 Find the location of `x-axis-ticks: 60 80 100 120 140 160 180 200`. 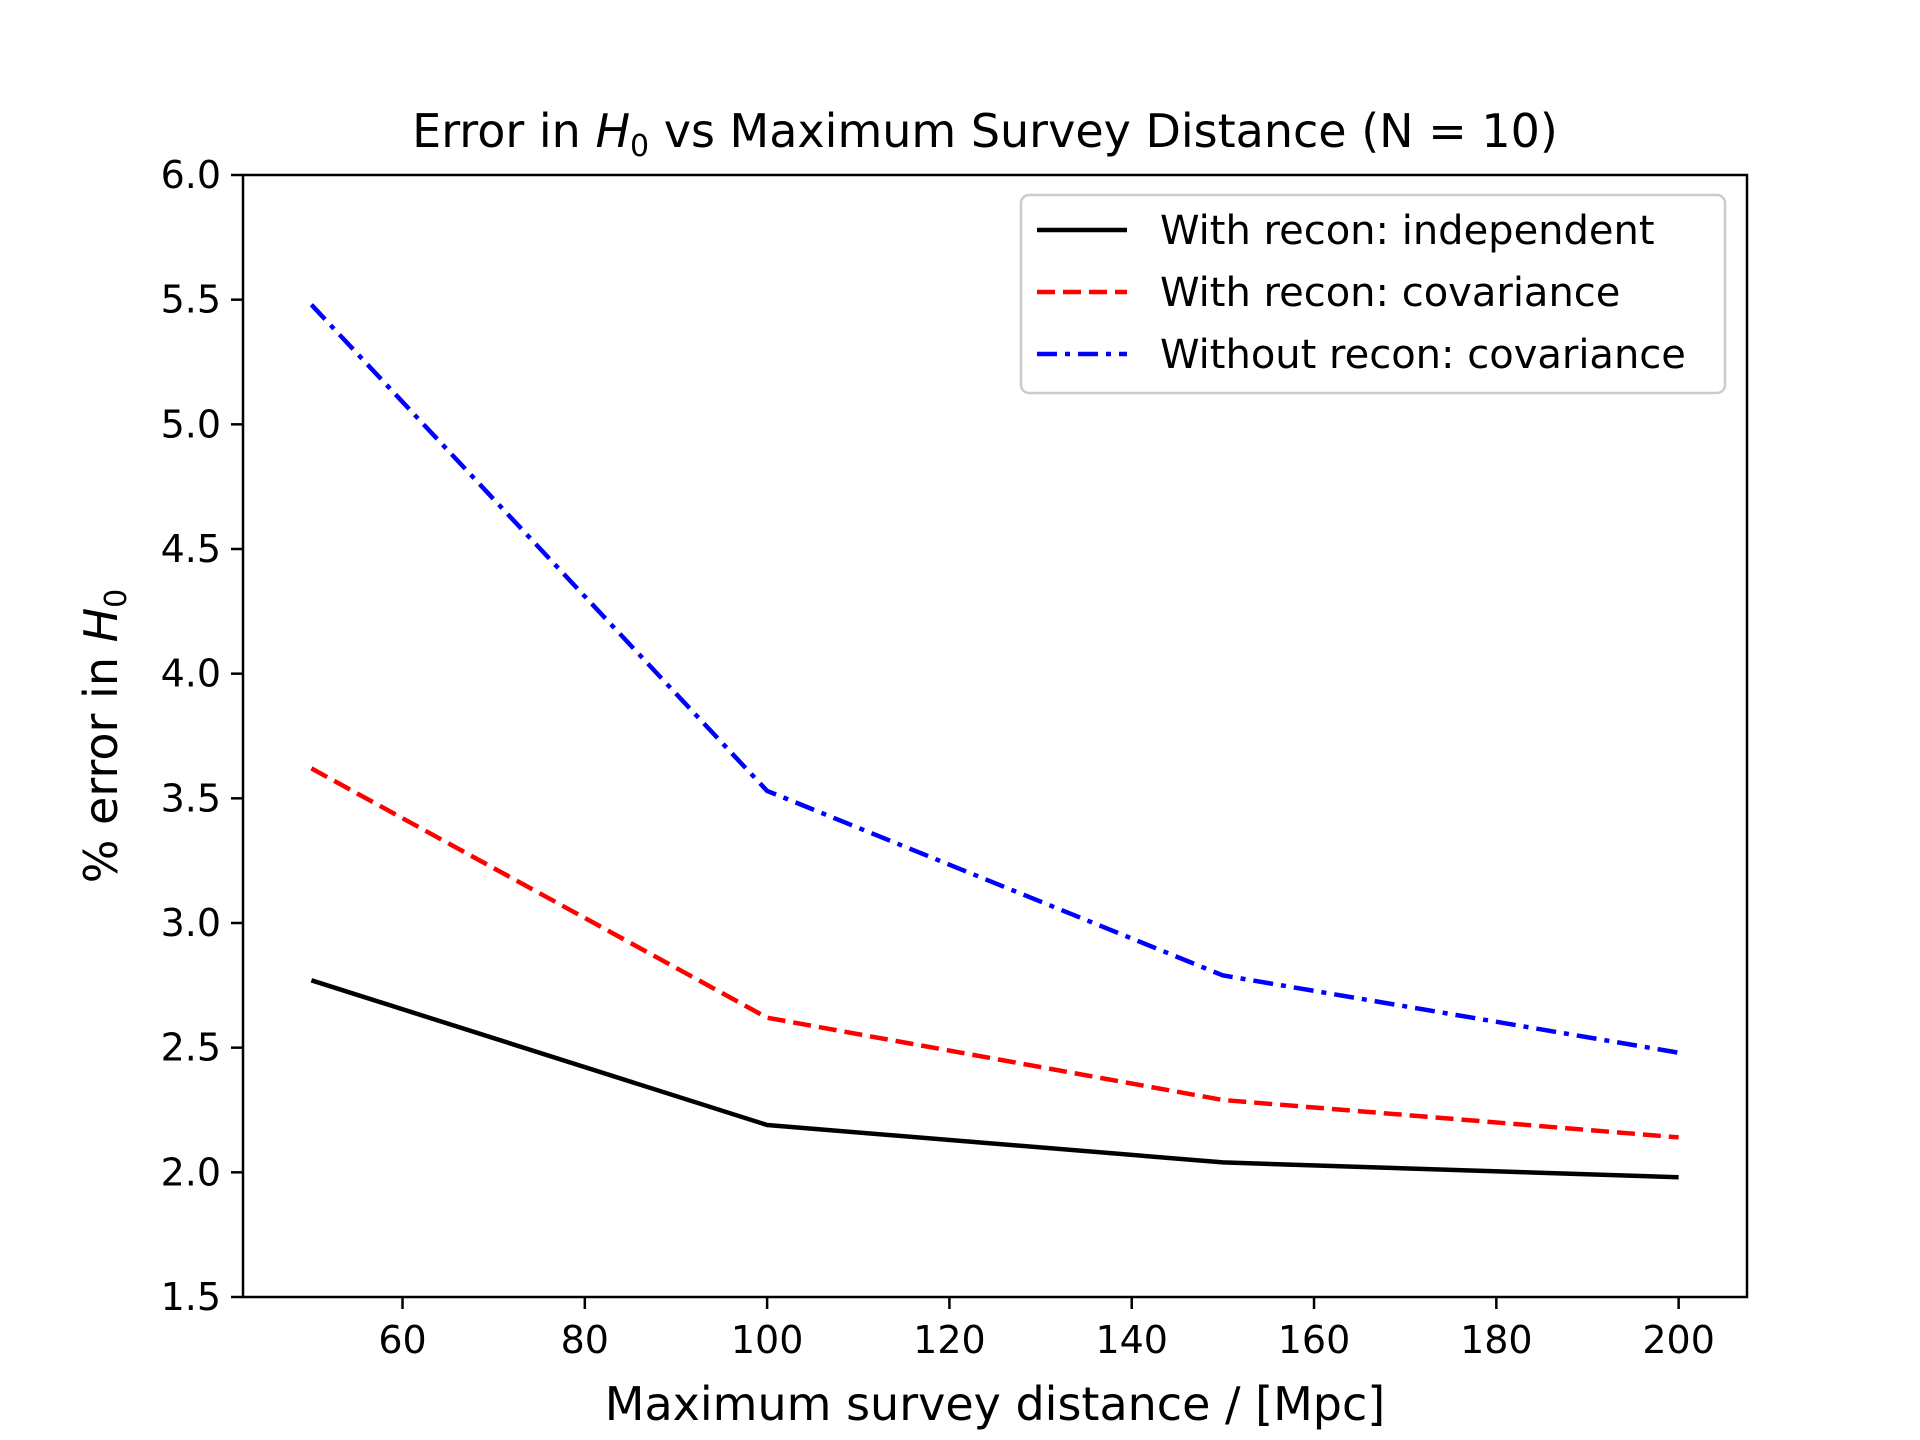

x-axis-ticks: 60 80 100 120 140 160 180 200 is located at coordinates (1046, 1329).